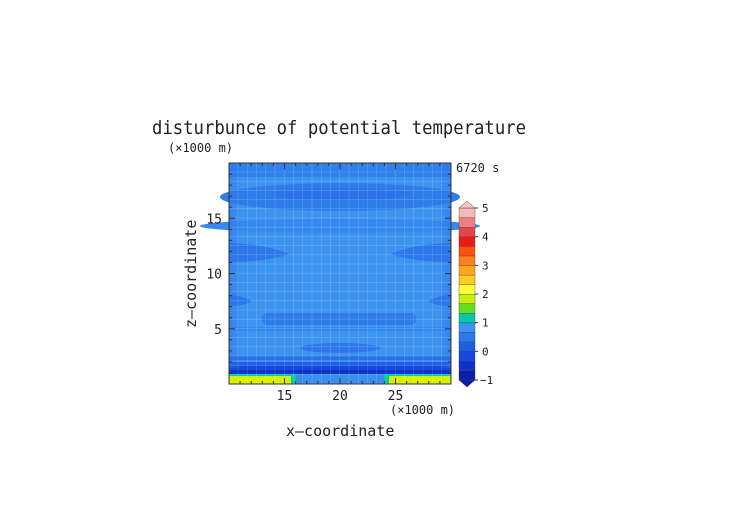 The image size is (752, 532). What do you see at coordinates (260, 380) in the screenshot?
I see `surface-left` at bounding box center [260, 380].